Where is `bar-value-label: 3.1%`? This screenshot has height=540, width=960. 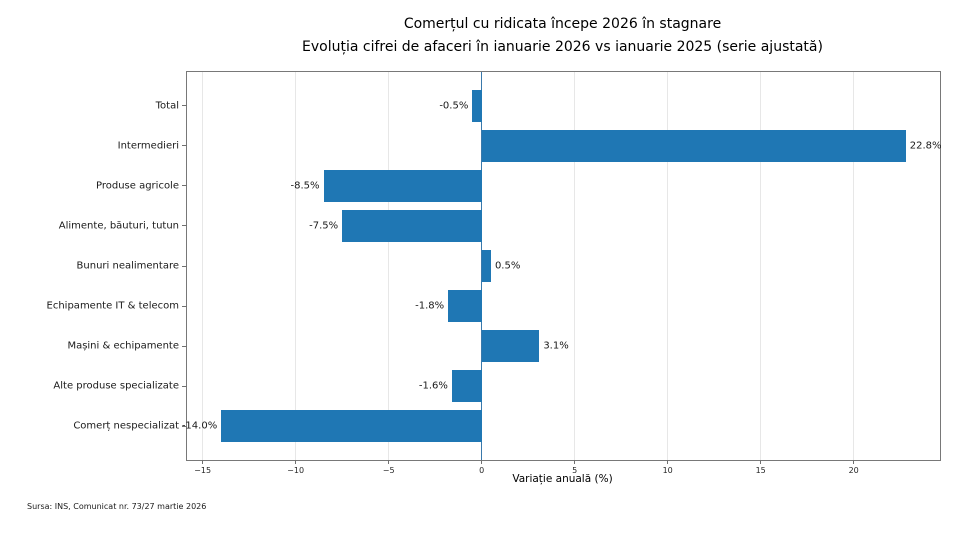
bar-value-label: 3.1% is located at coordinates (556, 346).